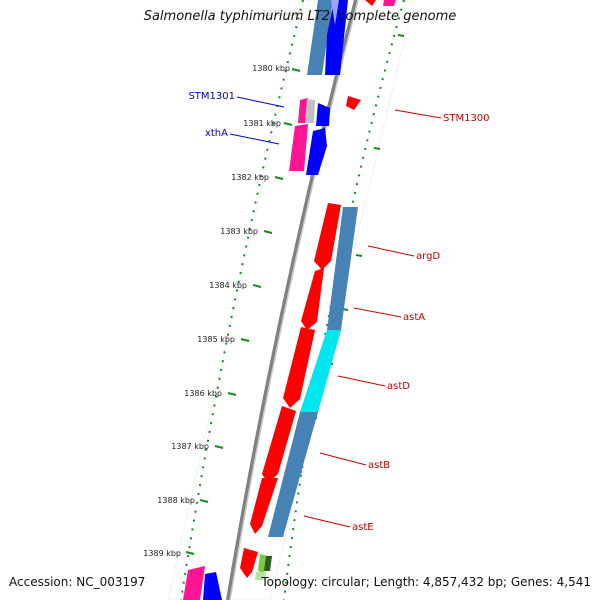 This screenshot has width=600, height=600. What do you see at coordinates (414, 317) in the screenshot?
I see `gene-label-asta: astA` at bounding box center [414, 317].